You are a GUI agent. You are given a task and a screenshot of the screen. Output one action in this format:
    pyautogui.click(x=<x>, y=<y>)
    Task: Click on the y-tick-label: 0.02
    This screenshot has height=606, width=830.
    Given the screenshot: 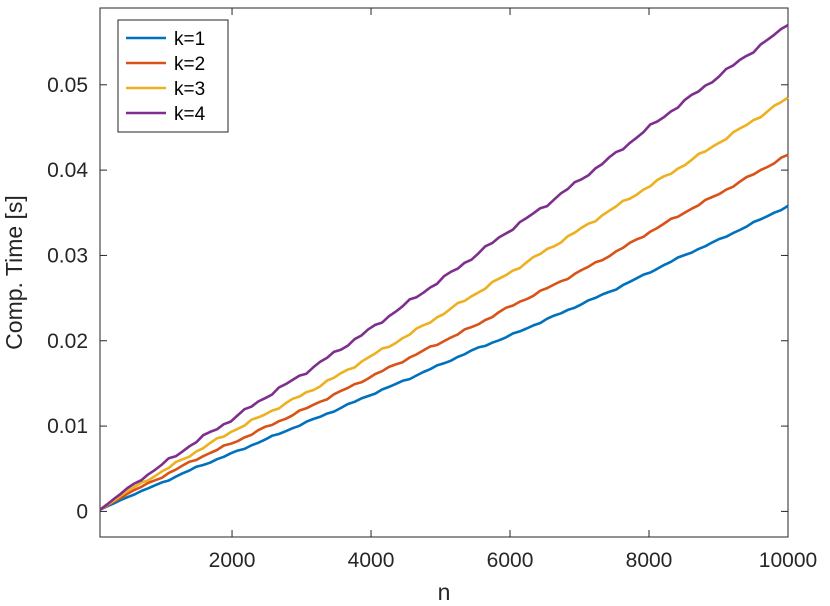 What is the action you would take?
    pyautogui.click(x=67, y=341)
    